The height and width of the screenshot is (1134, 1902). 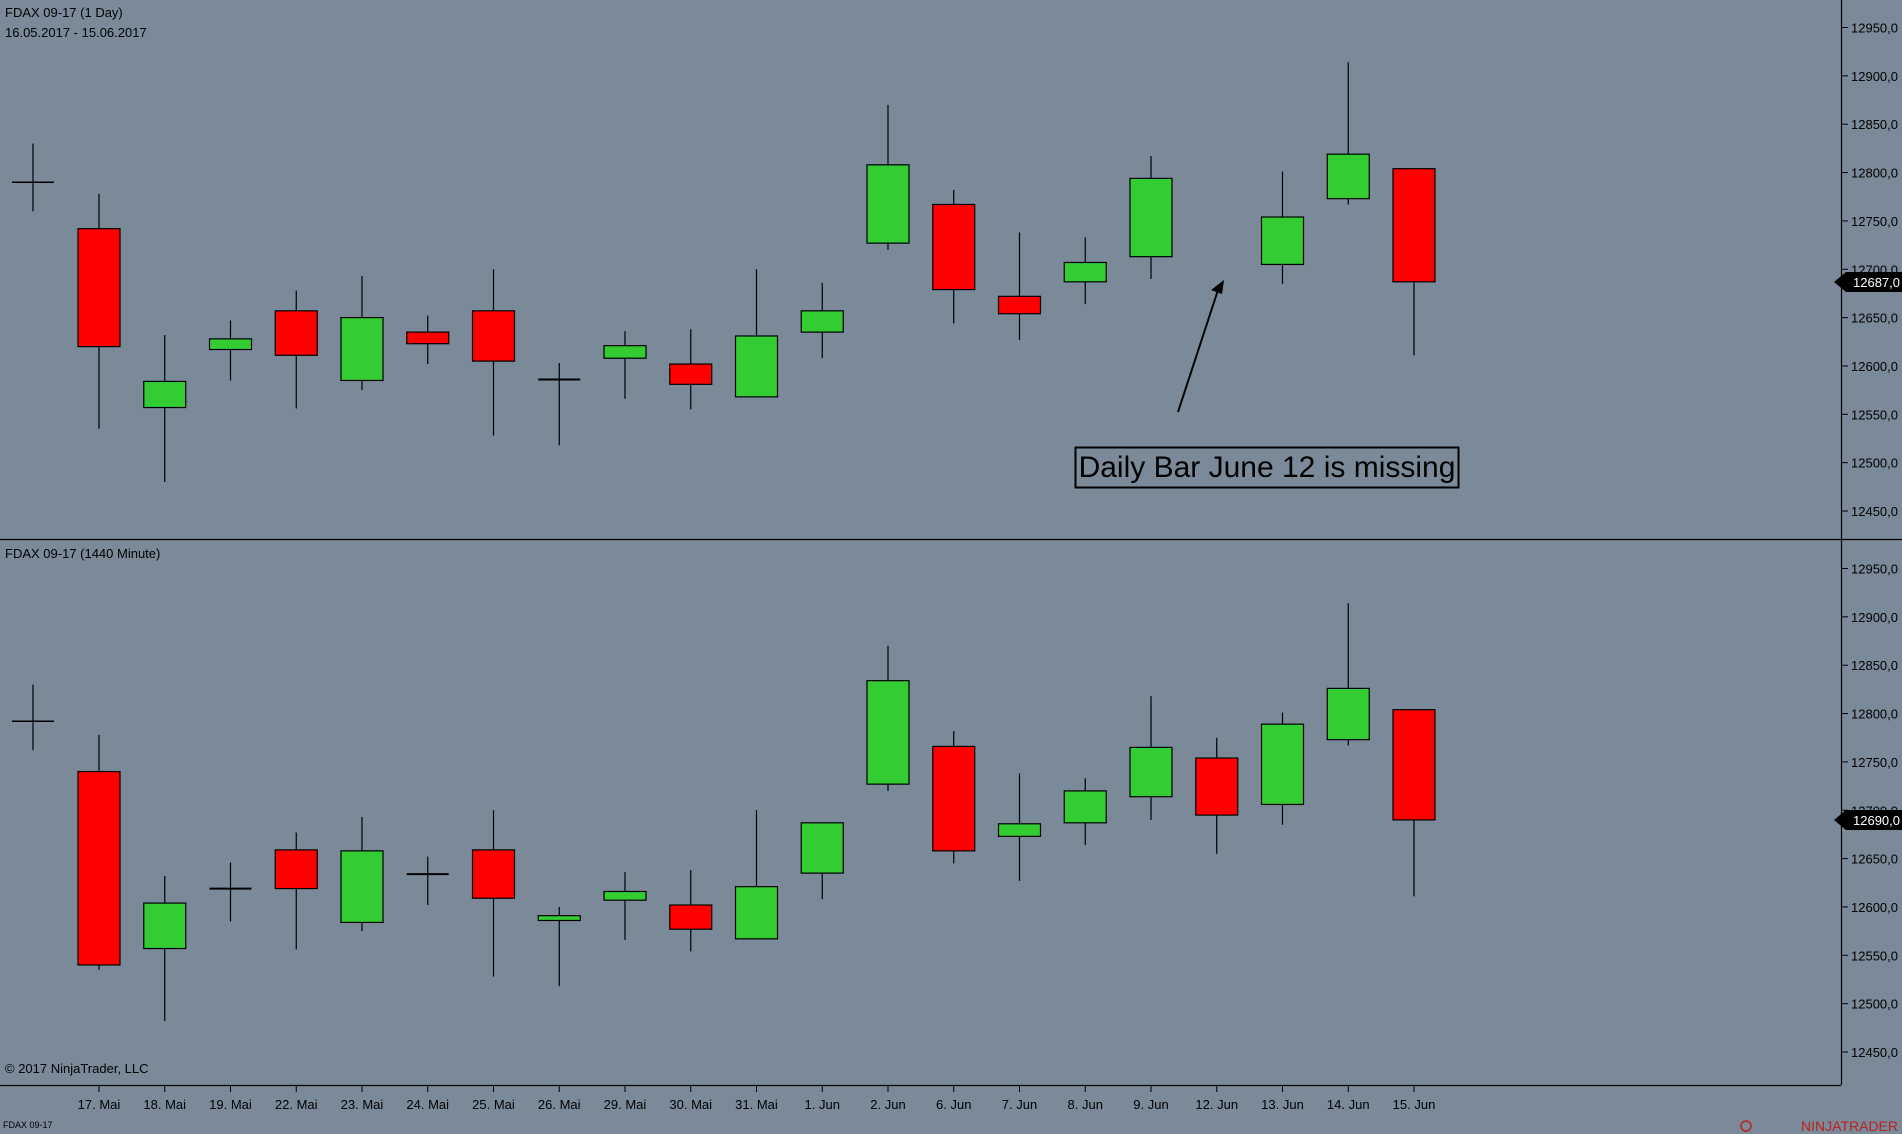 I want to click on annotation-arrow-shaft, so click(x=1198, y=351).